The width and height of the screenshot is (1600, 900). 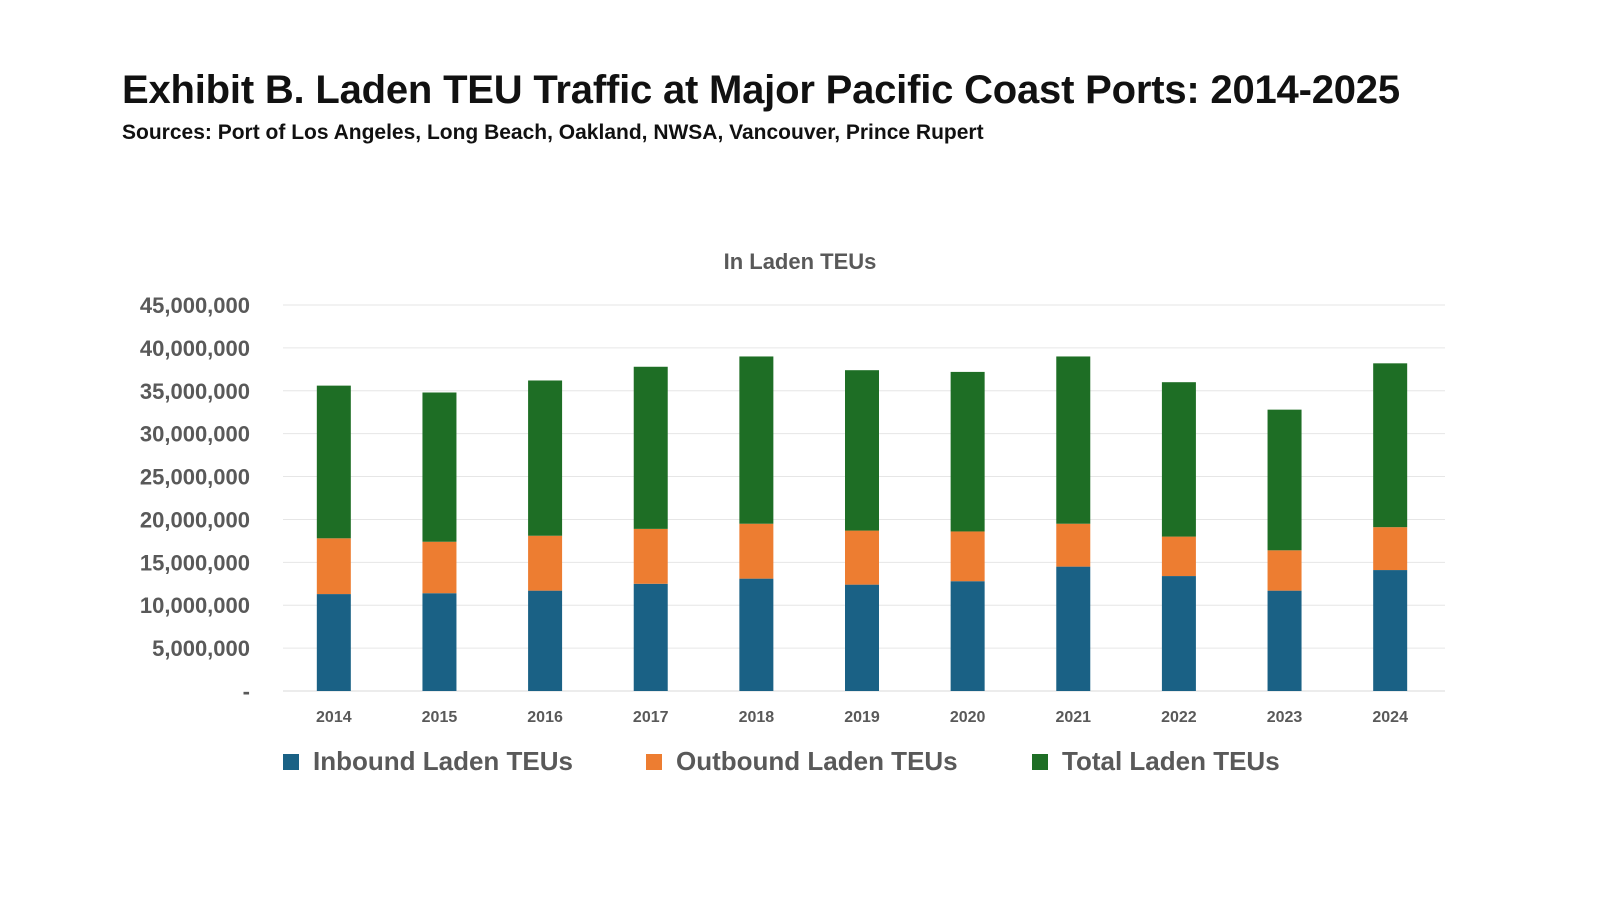 What do you see at coordinates (439, 467) in the screenshot?
I see `bar-total-2015` at bounding box center [439, 467].